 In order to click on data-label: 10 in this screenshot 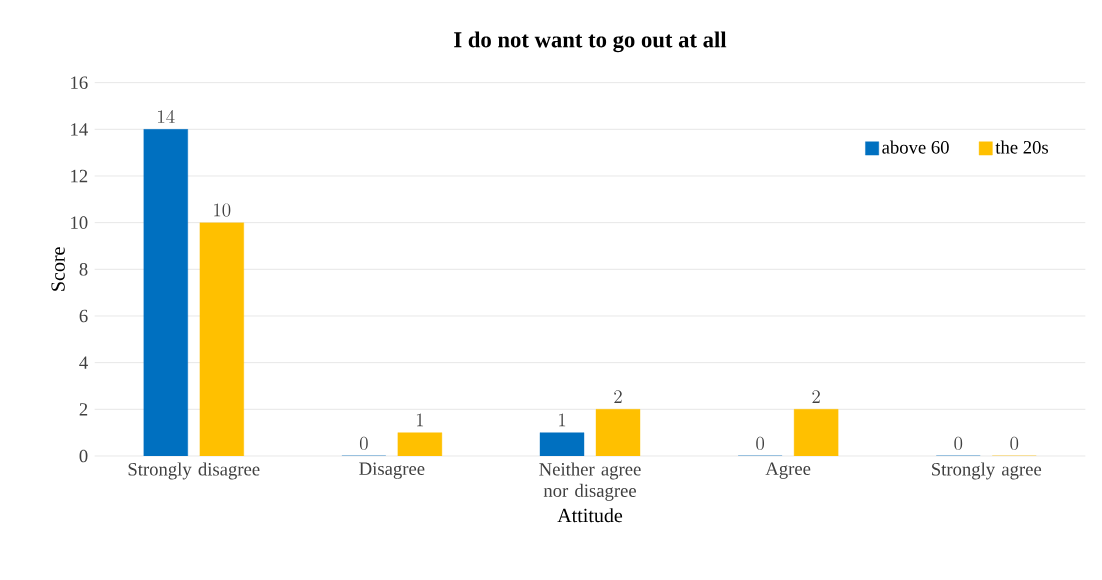, I will do `click(222, 210)`.